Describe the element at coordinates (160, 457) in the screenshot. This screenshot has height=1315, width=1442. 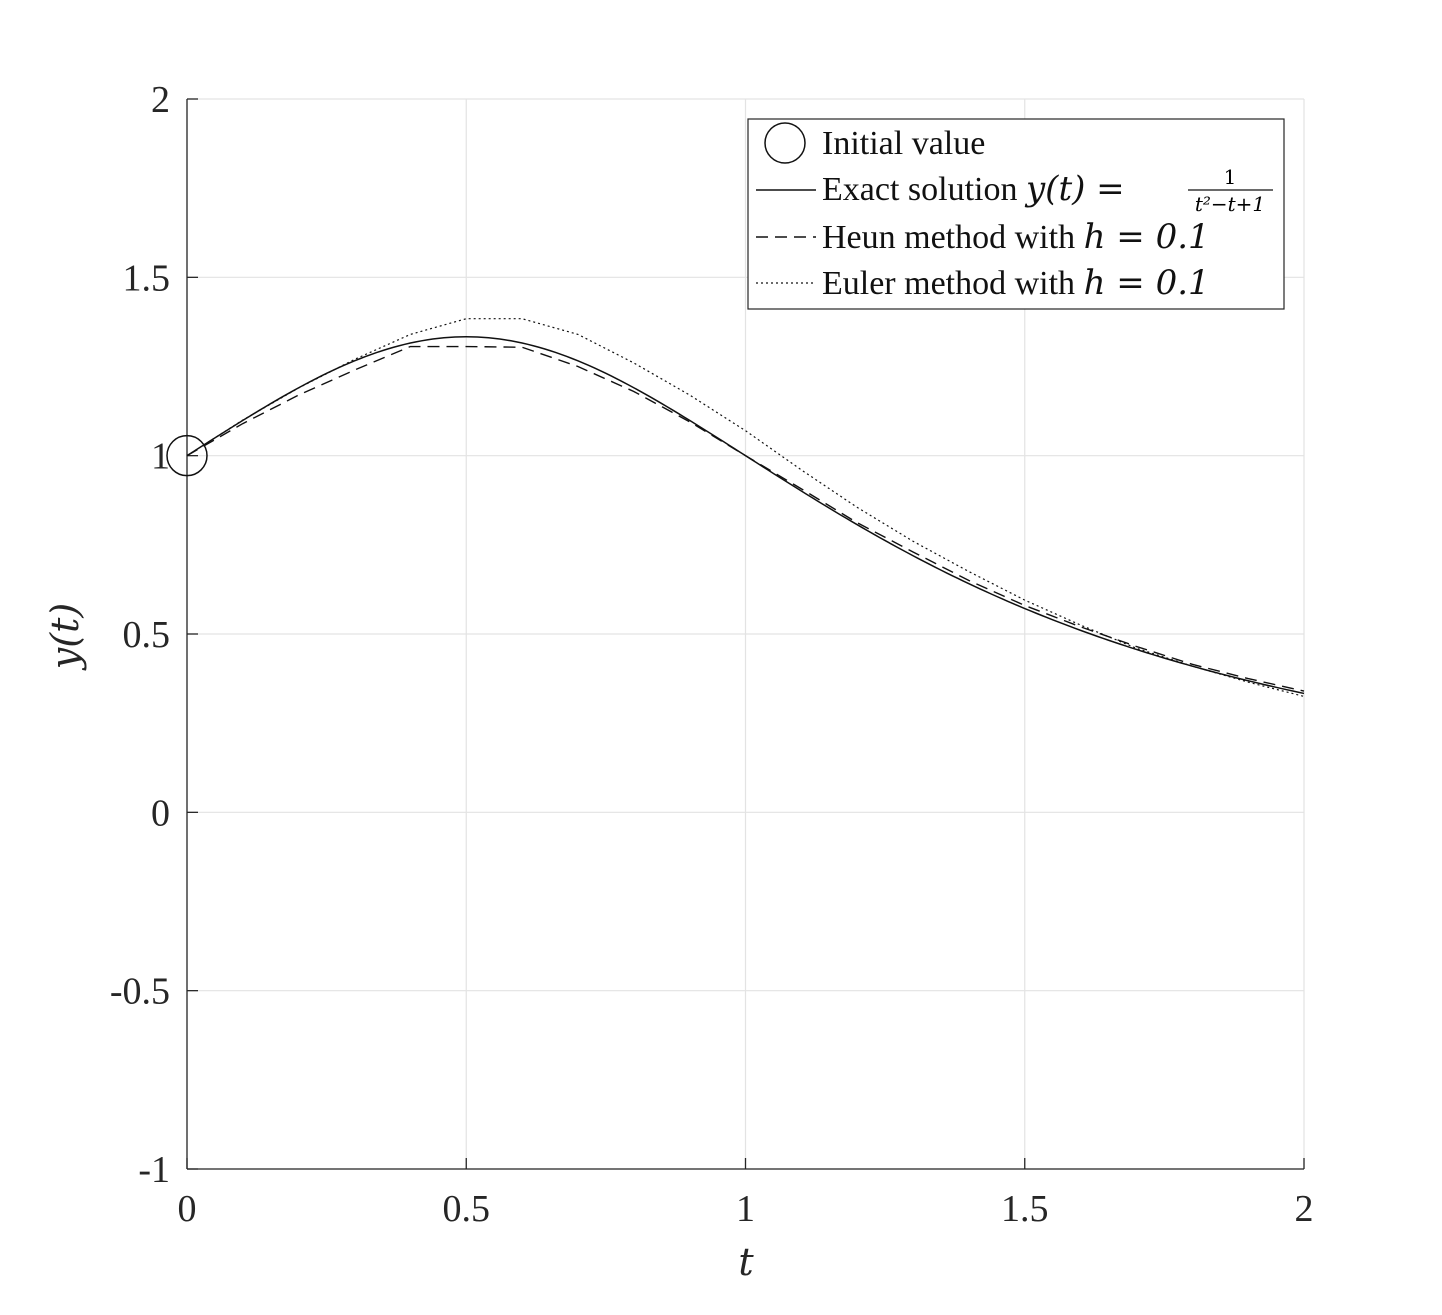
I see `y-tick-label: 1` at that location.